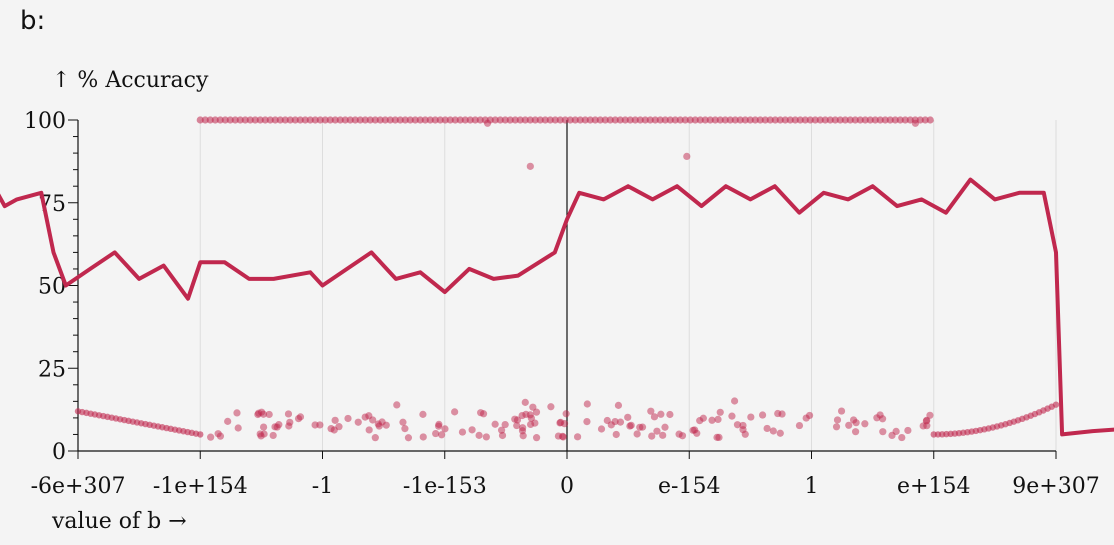  Describe the element at coordinates (200, 486) in the screenshot. I see `x-tick-label: -1e+154` at that location.